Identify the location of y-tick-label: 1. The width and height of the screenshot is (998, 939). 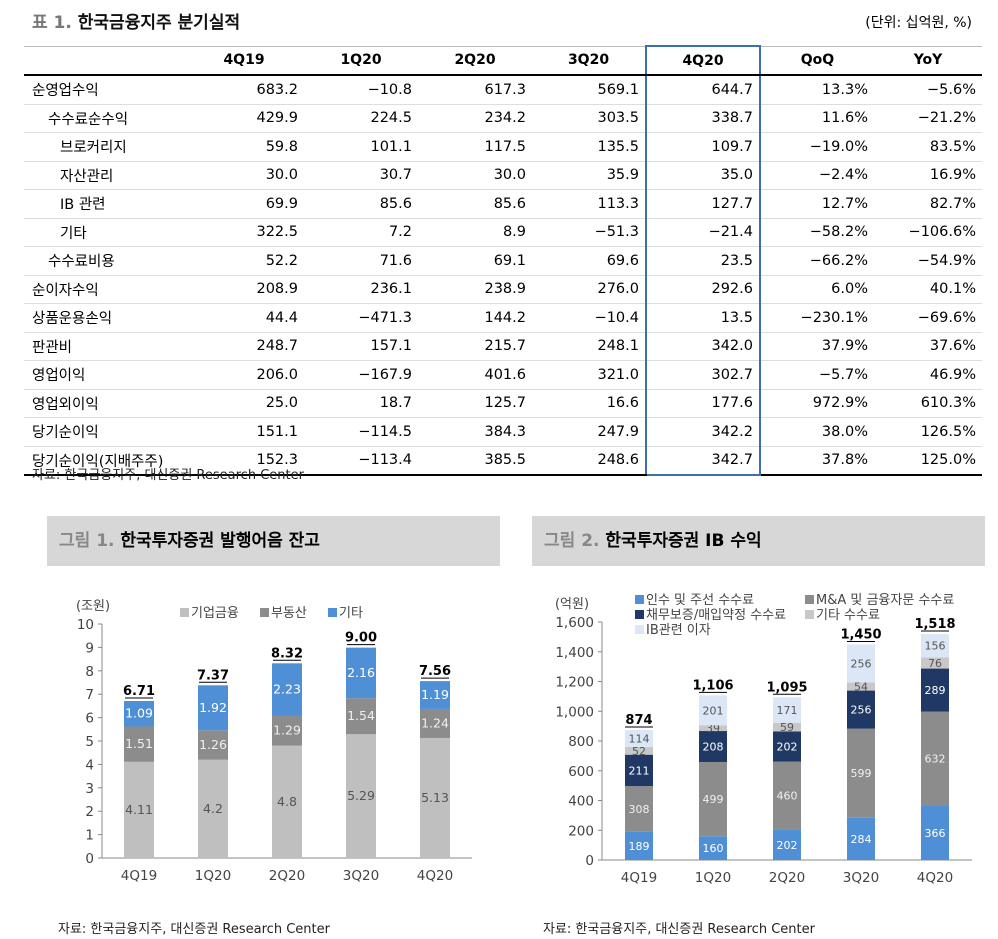
(89, 836).